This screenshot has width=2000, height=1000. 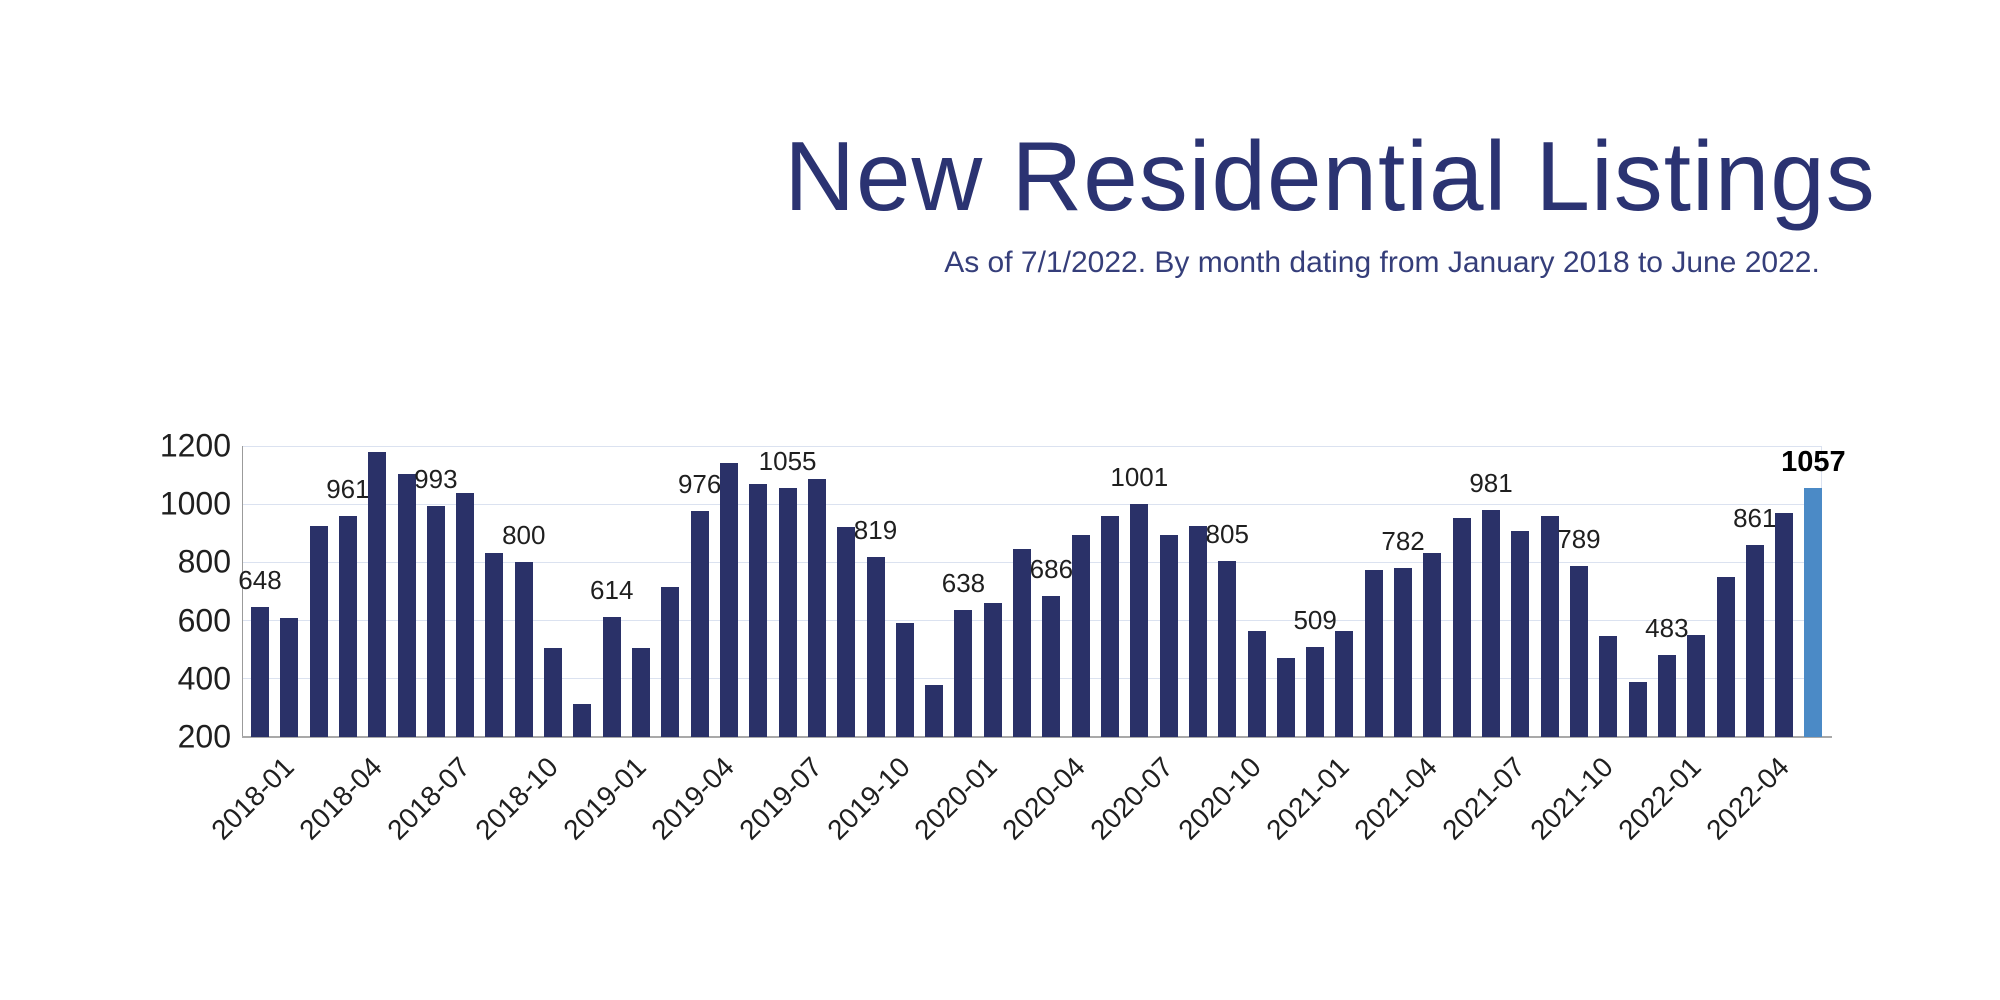 I want to click on data-label-2022-06: 1057, so click(x=1813, y=461).